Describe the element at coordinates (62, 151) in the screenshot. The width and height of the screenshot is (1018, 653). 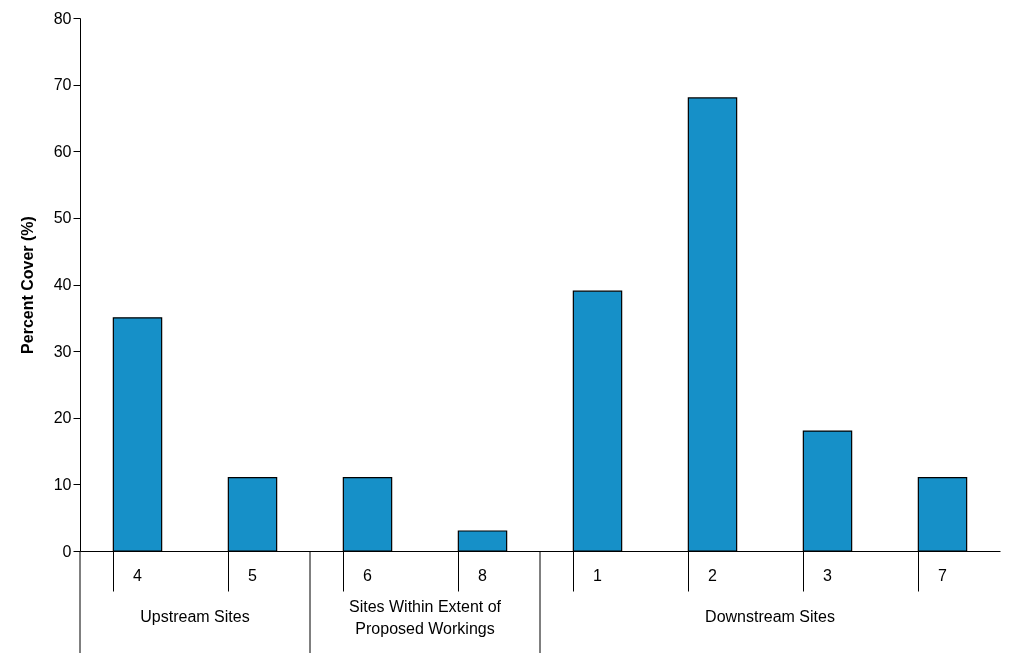
I see `y-tick-label: 60` at that location.